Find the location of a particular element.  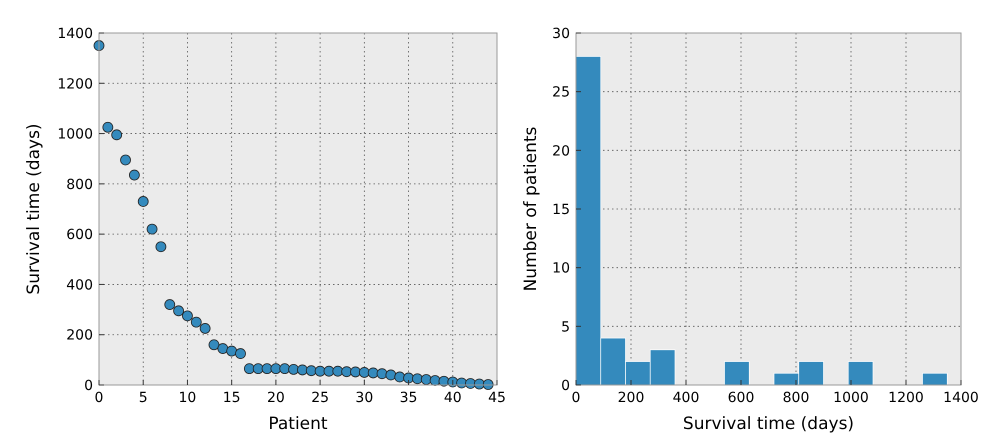

y-tick-label: 800 is located at coordinates (79, 184).